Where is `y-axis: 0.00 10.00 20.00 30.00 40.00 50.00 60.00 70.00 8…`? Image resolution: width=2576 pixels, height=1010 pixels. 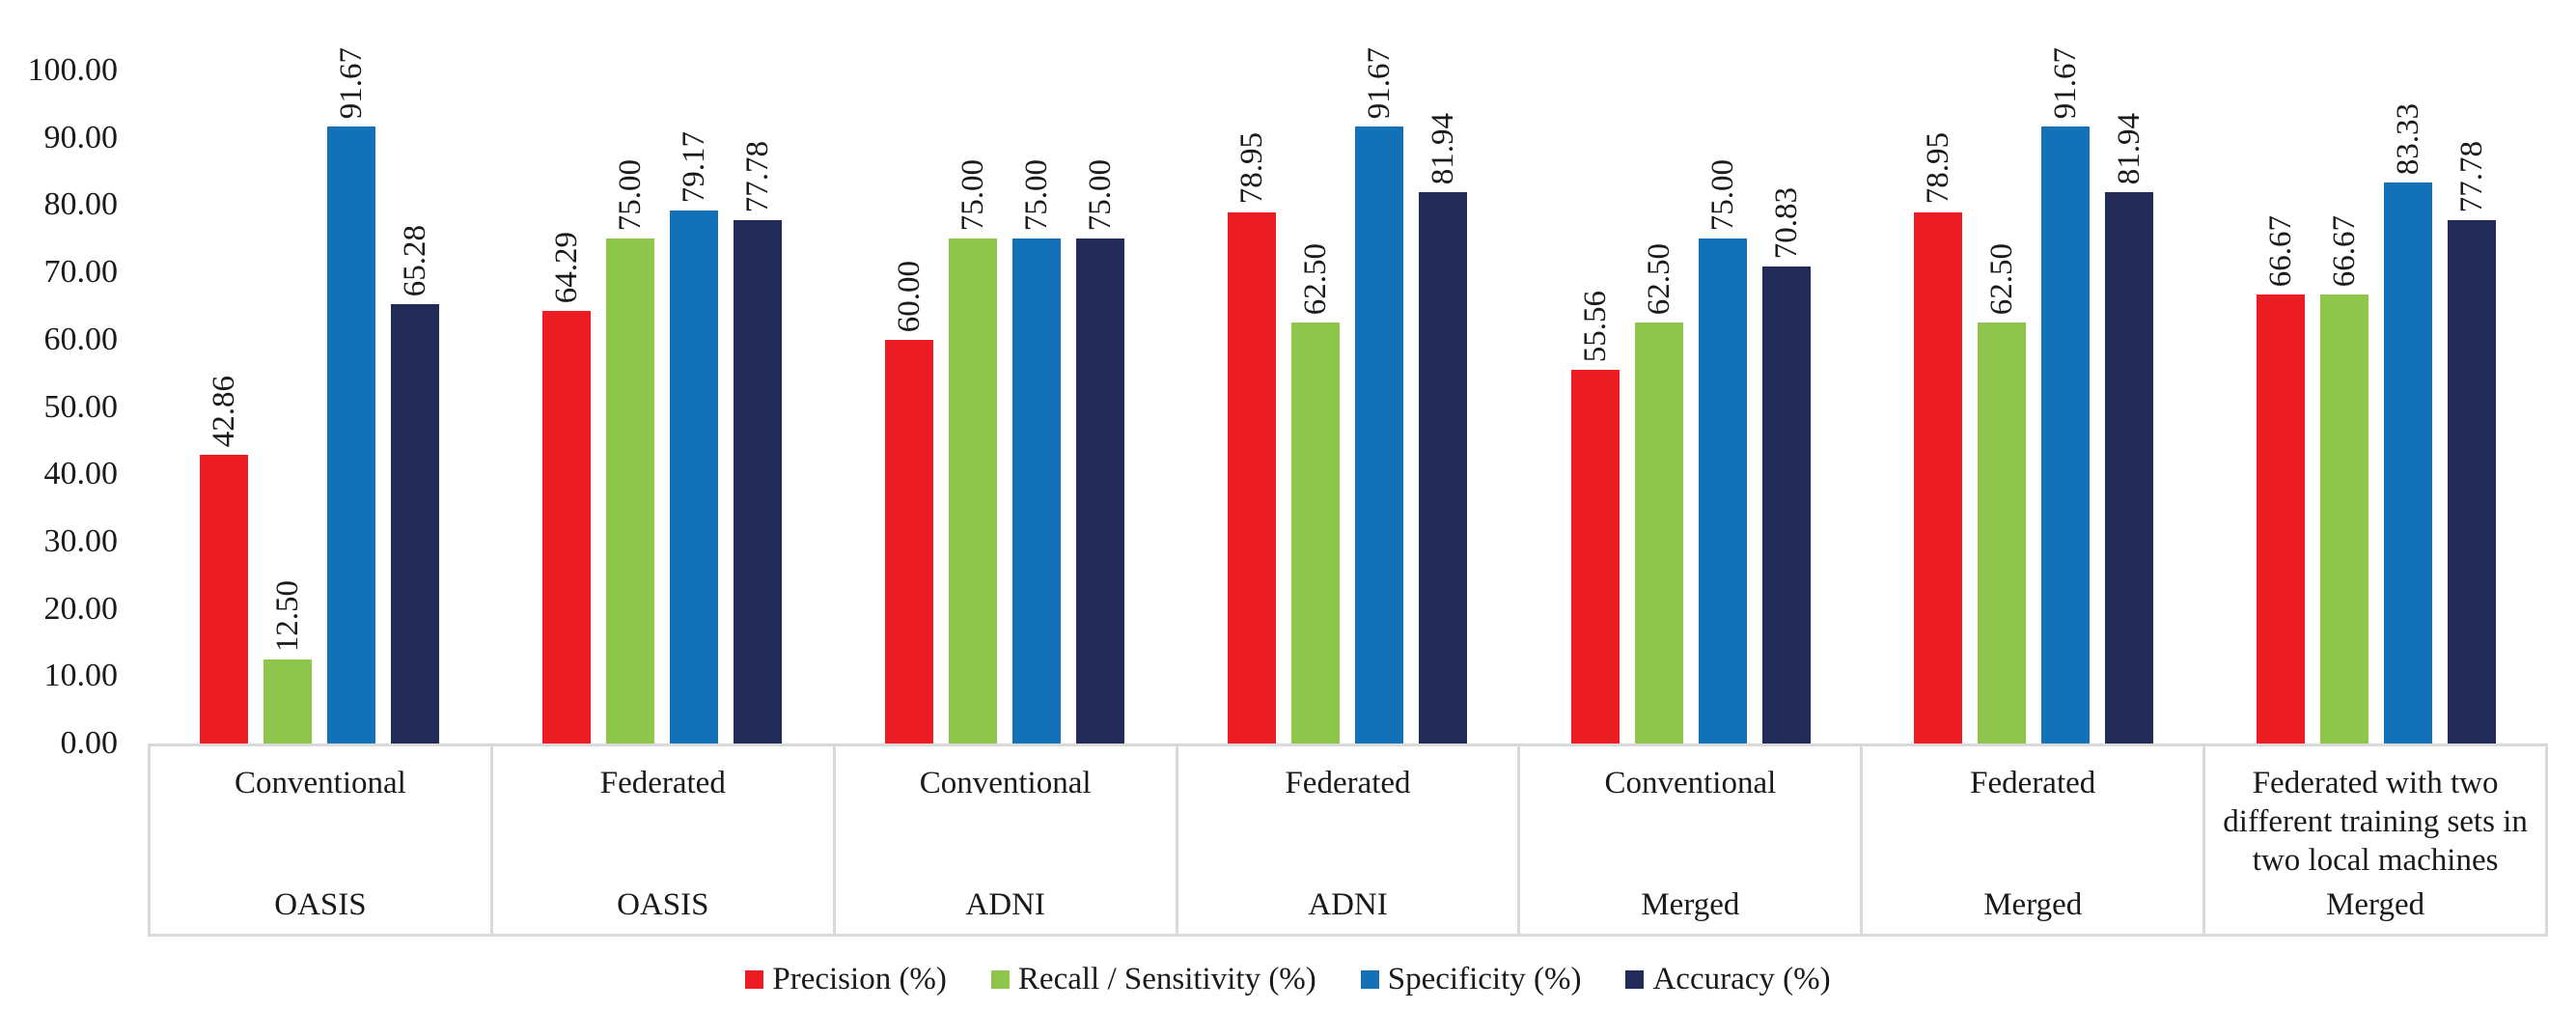
y-axis: 0.00 10.00 20.00 30.00 40.00 50.00 60.00 70.00 8… is located at coordinates (59, 505).